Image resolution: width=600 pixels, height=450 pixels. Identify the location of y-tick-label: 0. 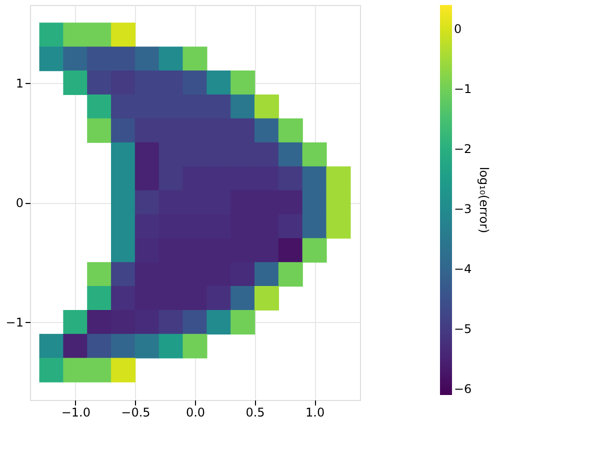
(20, 203).